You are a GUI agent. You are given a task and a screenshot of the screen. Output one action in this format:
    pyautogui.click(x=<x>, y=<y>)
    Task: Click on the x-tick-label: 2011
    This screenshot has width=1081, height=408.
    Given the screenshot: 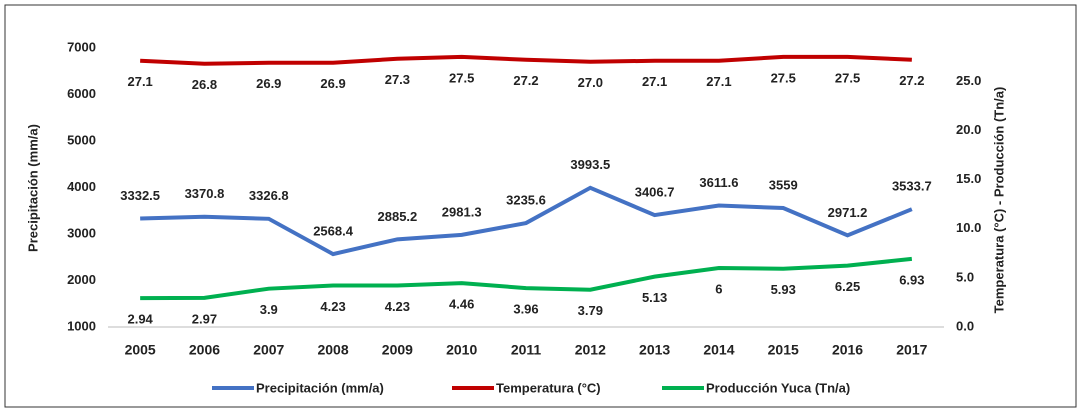 What is the action you would take?
    pyautogui.click(x=526, y=350)
    